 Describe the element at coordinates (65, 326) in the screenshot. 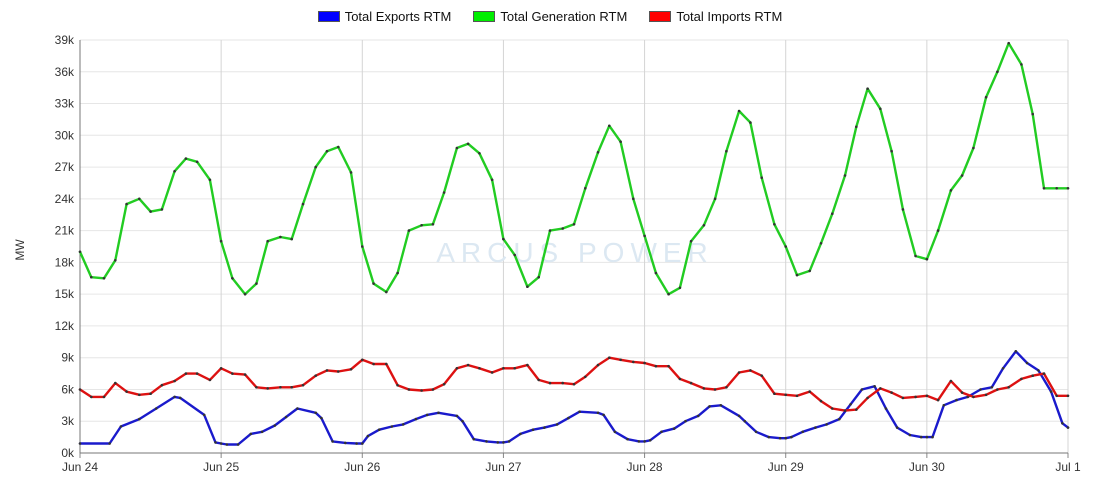

I see `y-tick-label: 12k` at that location.